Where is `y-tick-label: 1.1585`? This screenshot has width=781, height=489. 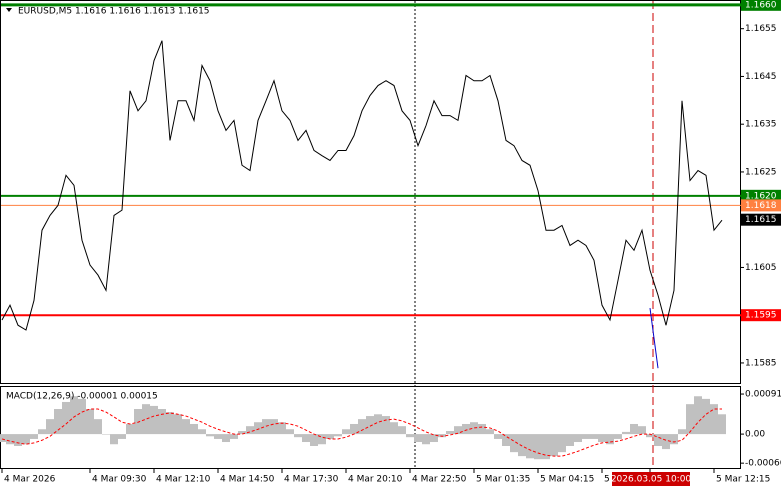 y-tick-label: 1.1585 is located at coordinates (761, 363).